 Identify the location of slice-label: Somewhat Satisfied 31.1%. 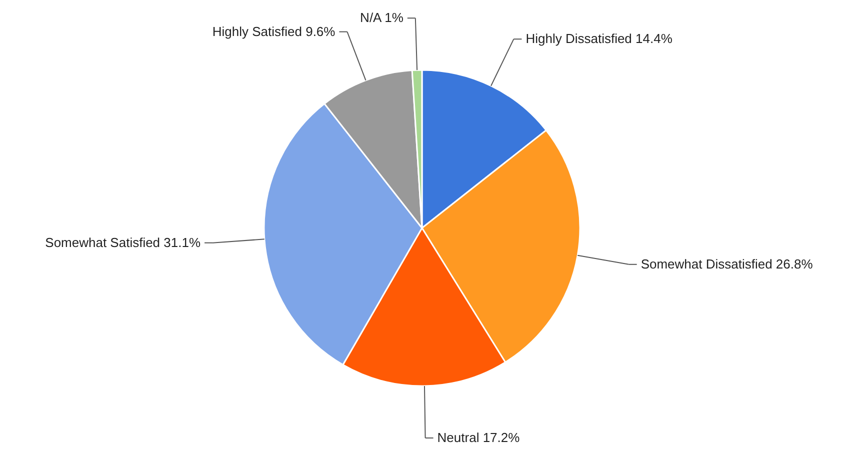
(123, 242).